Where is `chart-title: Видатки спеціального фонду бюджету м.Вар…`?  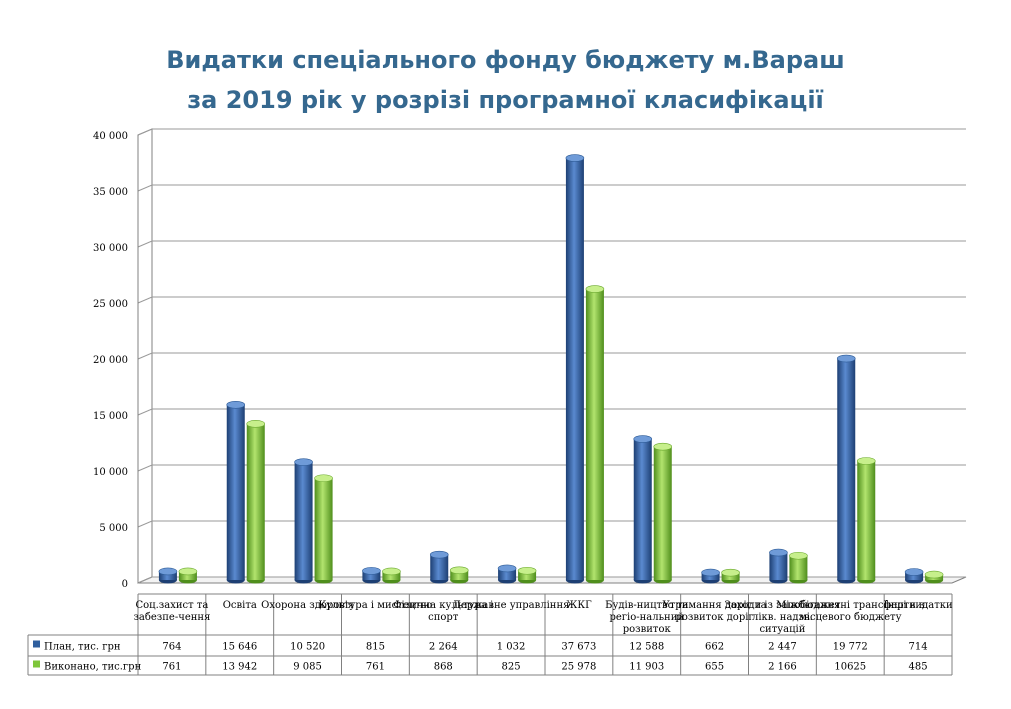
chart-title: Видатки спеціального фонду бюджету м.Вар… is located at coordinates (505, 80).